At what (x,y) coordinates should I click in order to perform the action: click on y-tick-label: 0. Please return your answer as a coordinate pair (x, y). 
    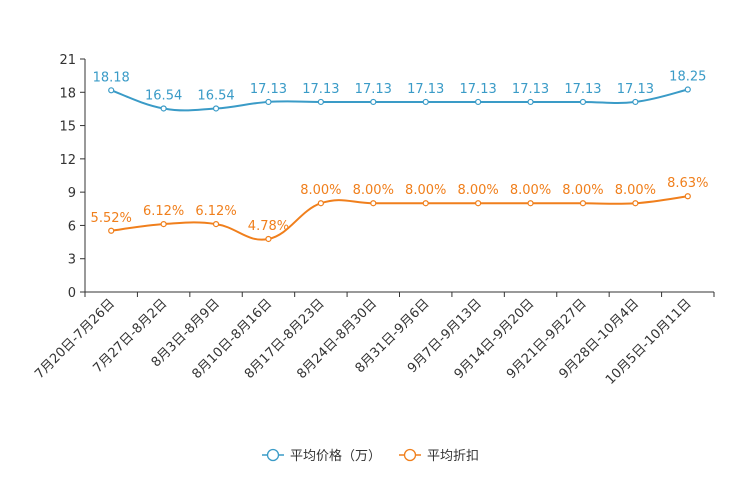
    Looking at the image, I should click on (72, 293).